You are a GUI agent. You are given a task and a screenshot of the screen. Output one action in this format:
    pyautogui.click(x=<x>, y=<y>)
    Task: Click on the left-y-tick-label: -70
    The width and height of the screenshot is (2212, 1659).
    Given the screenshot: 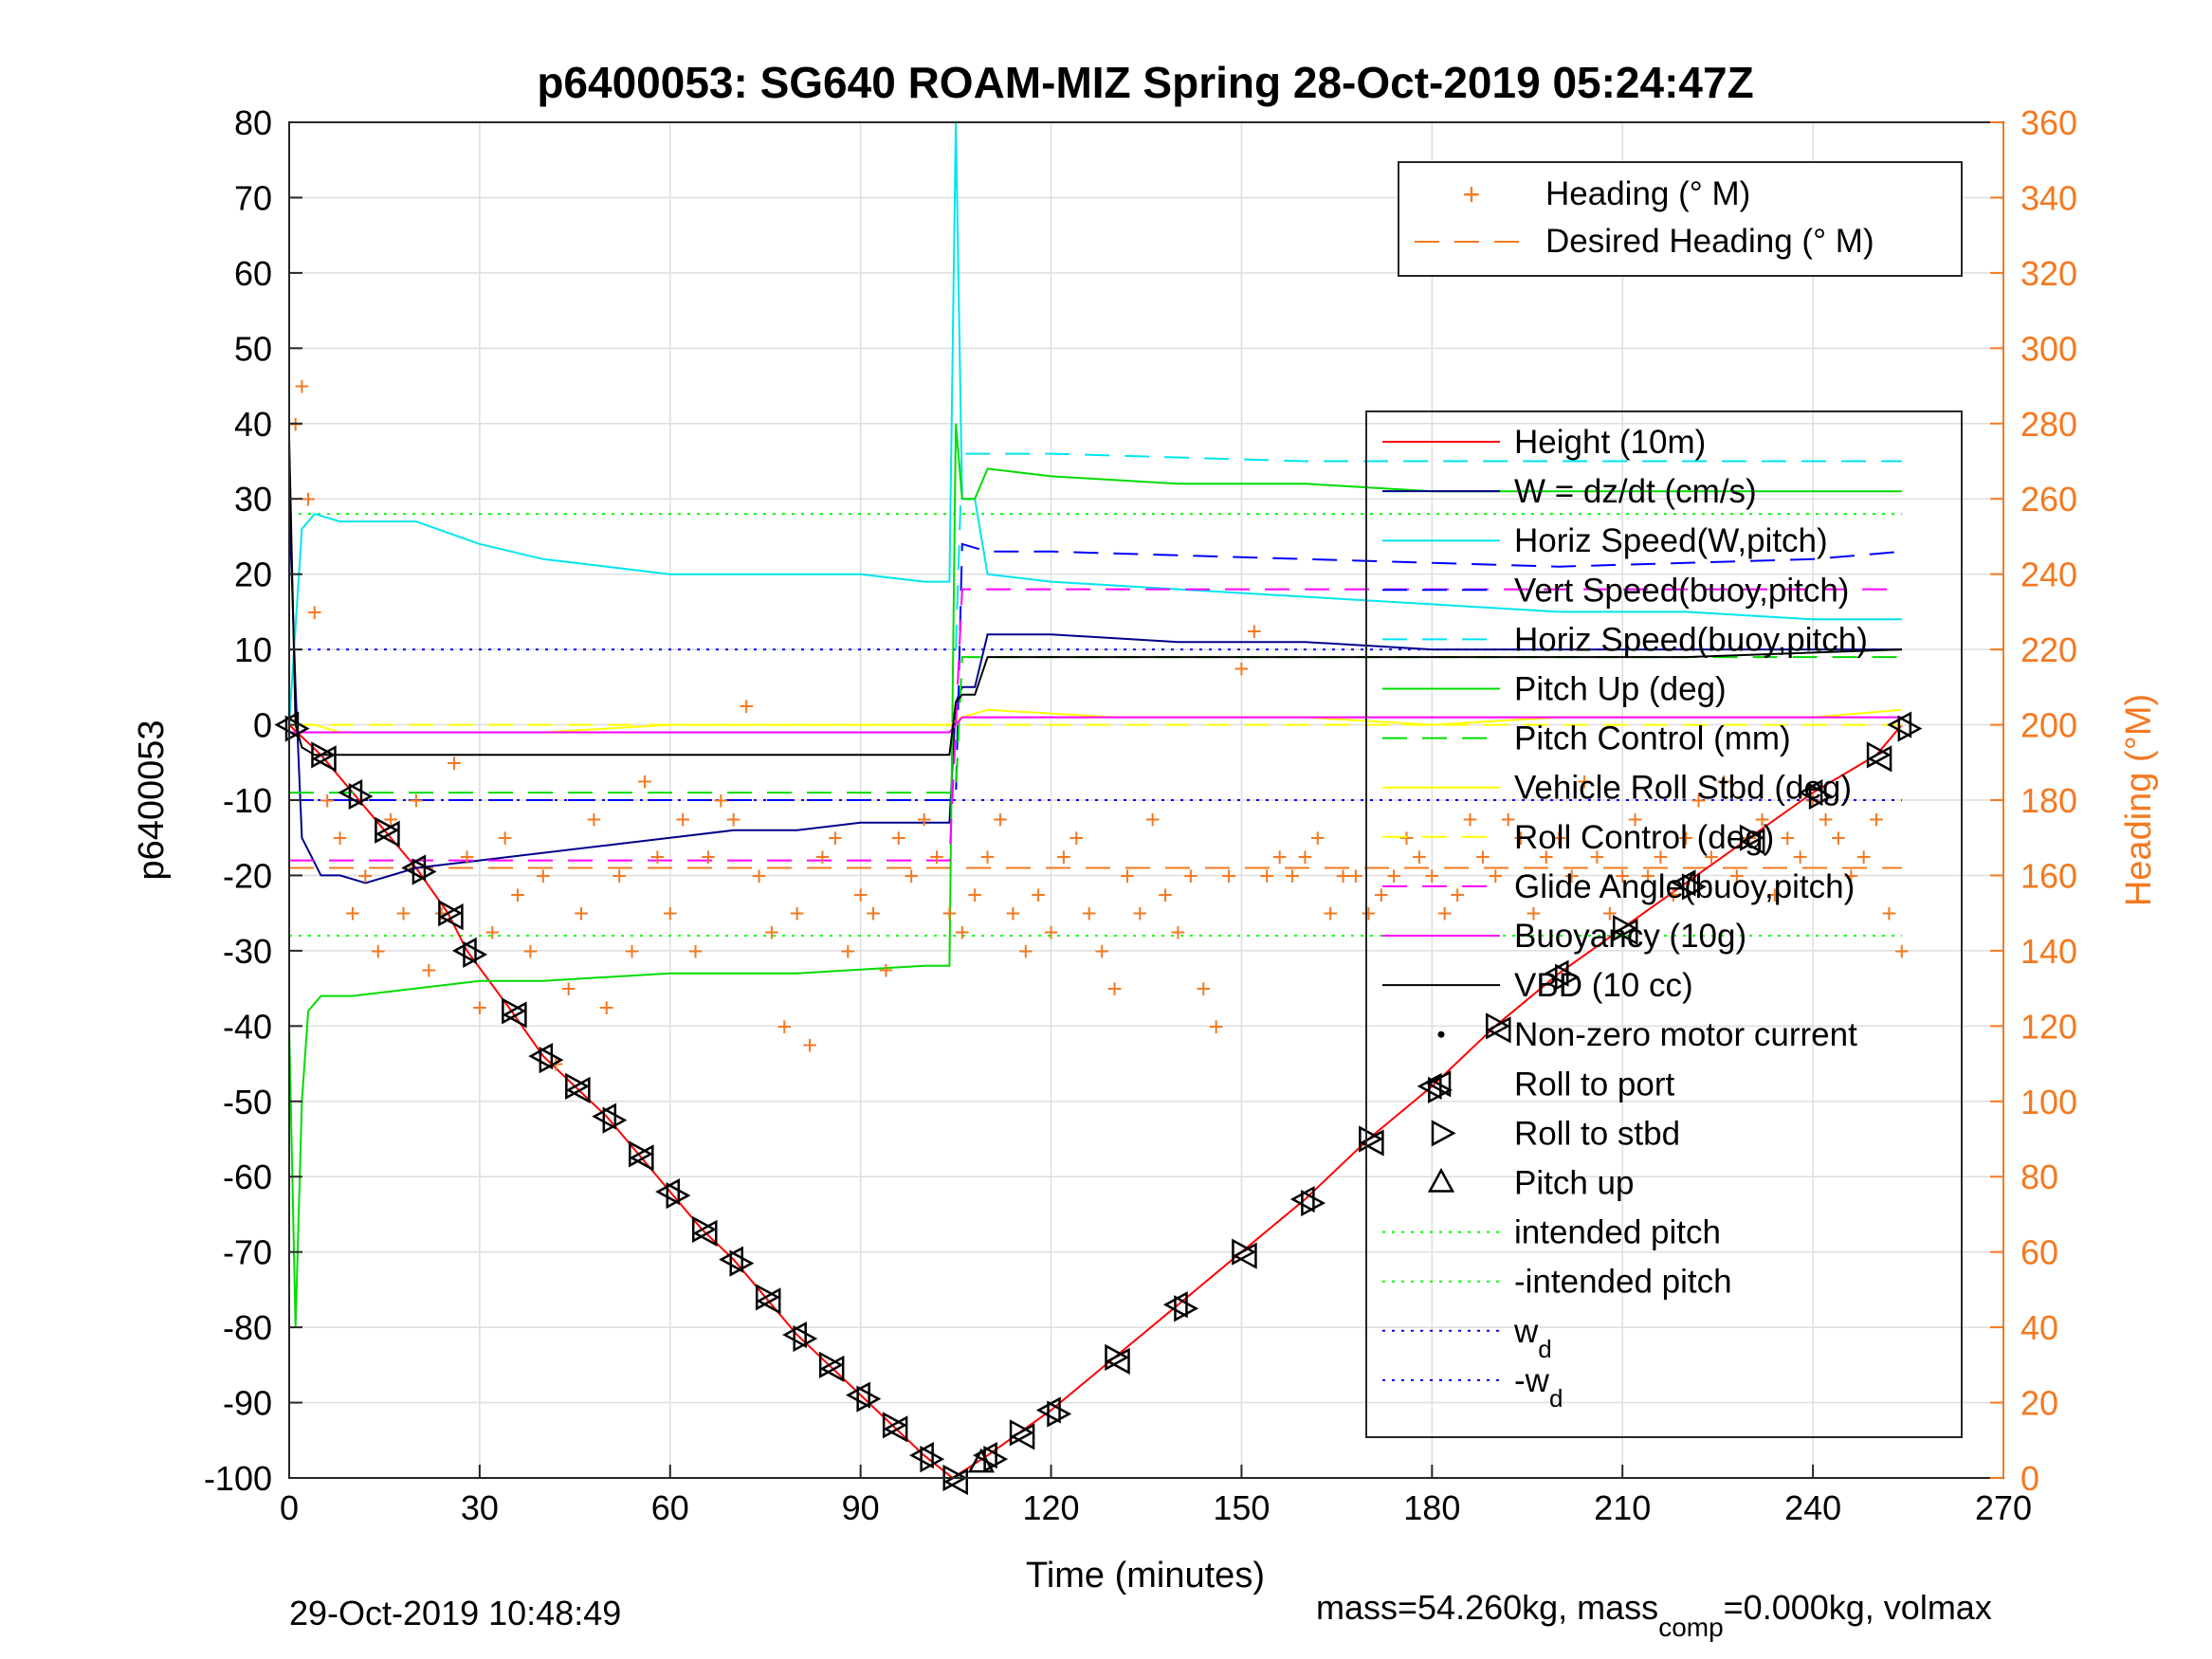 What is the action you would take?
    pyautogui.click(x=247, y=1252)
    